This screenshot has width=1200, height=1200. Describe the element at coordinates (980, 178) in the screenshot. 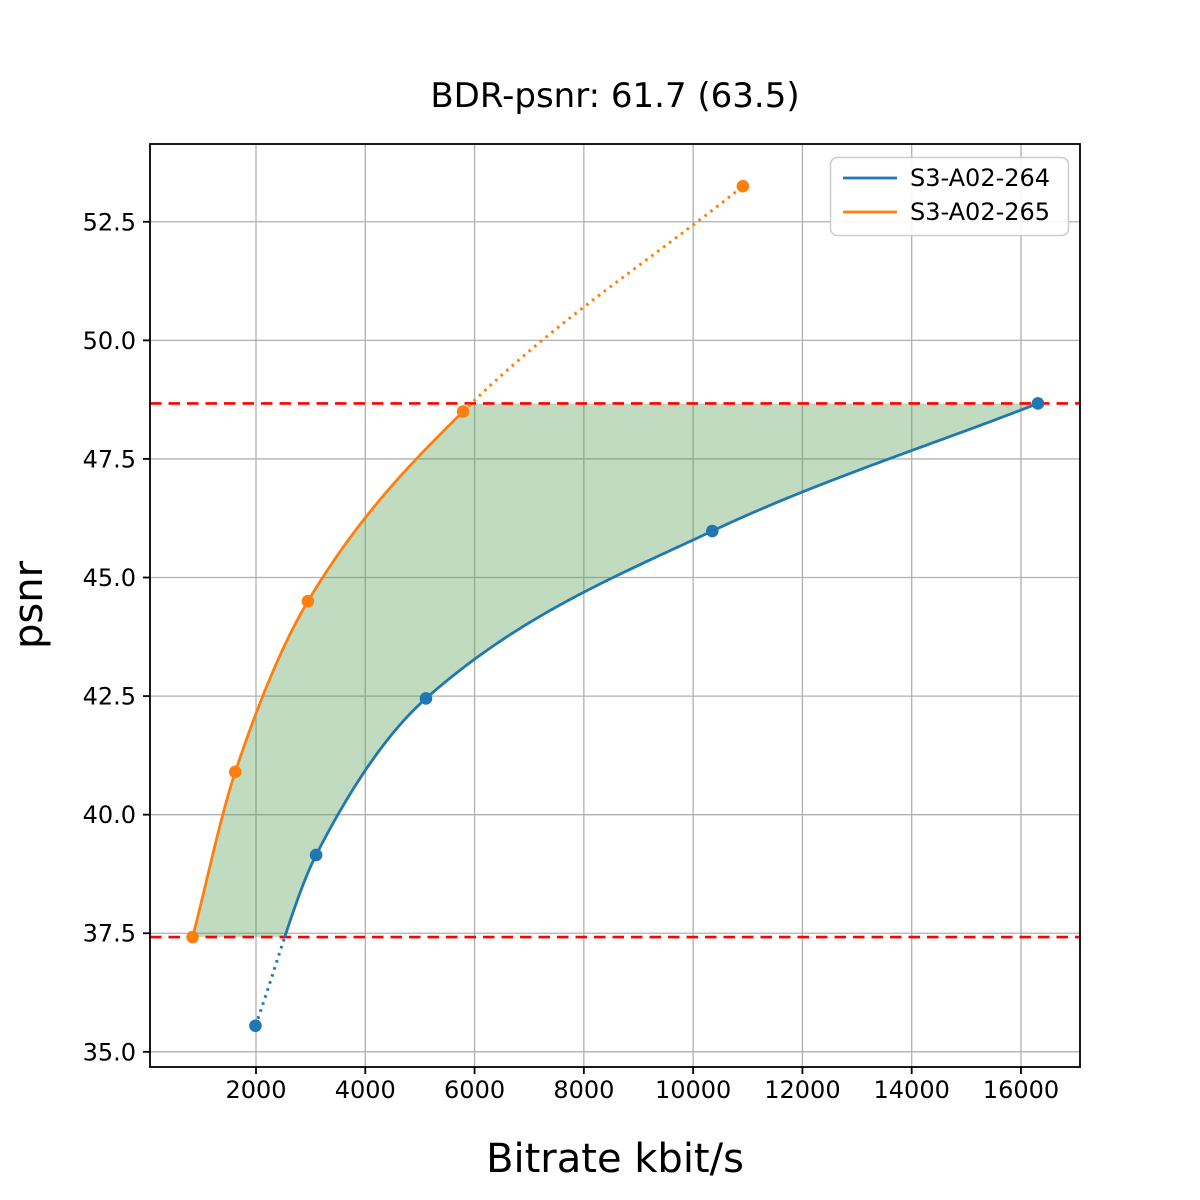

I see `legend-label-264: S3-A02-264` at that location.